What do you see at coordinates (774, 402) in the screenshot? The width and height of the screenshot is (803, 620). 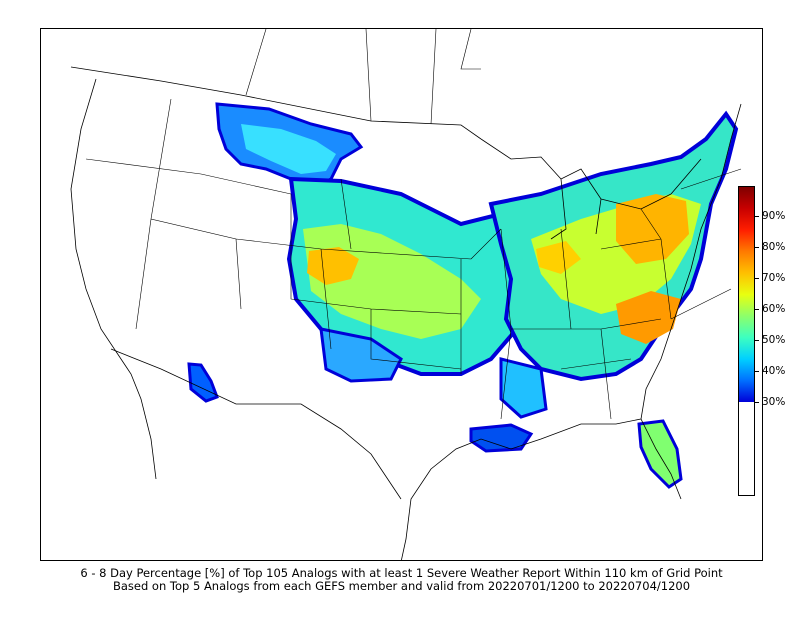 I see `colorbar-tick-label: 30%` at bounding box center [774, 402].